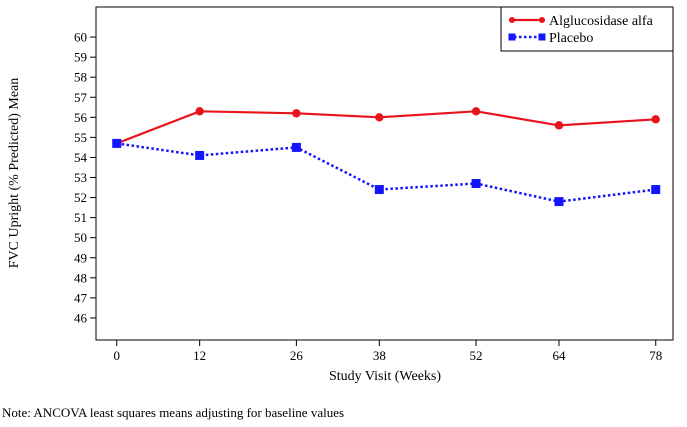 The height and width of the screenshot is (427, 687). Describe the element at coordinates (385, 376) in the screenshot. I see `x-axis-label: Study Visit (Weeks)` at that location.